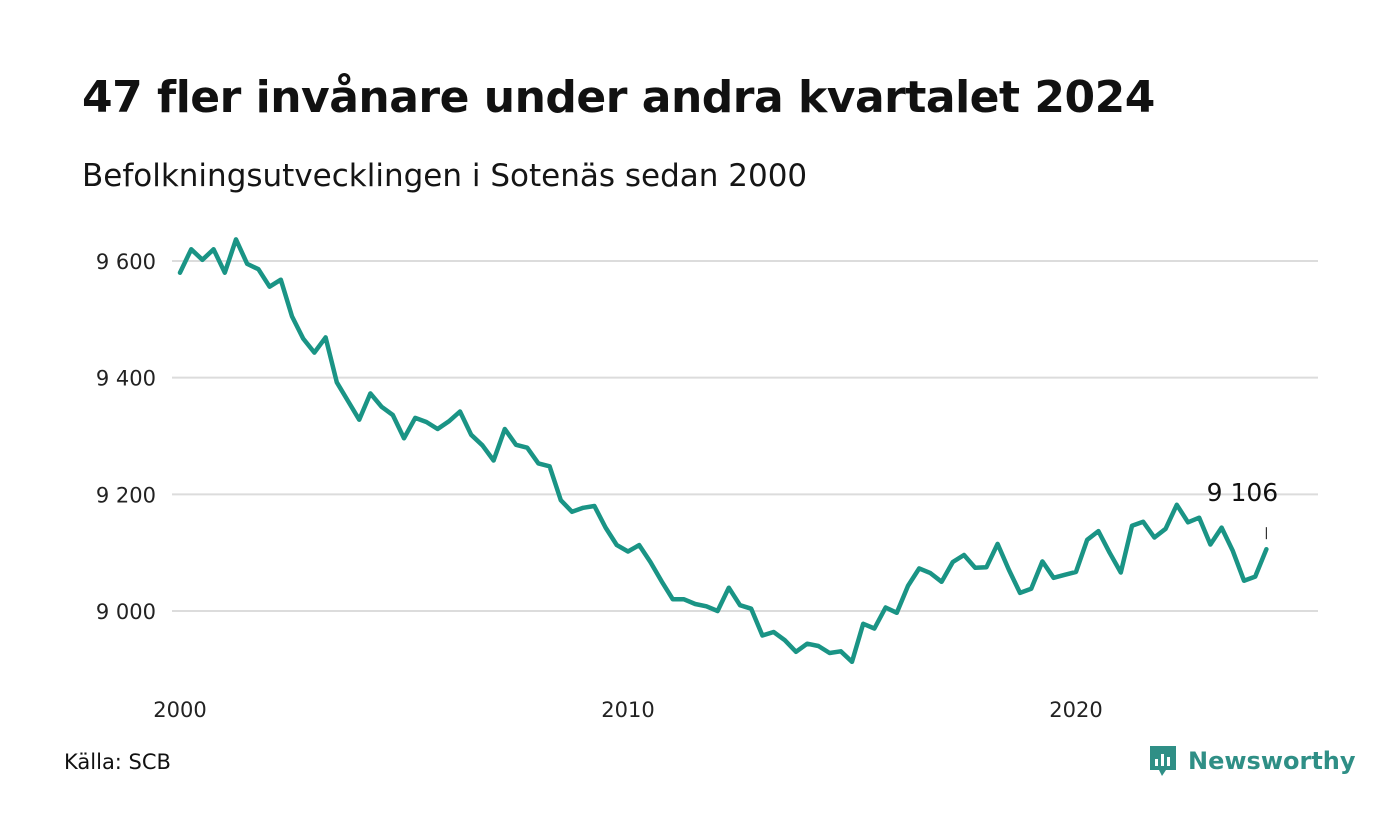  Describe the element at coordinates (126, 437) in the screenshot. I see `y-axis-tick-labels: 9 000 9 200 9 400 9 600` at that location.